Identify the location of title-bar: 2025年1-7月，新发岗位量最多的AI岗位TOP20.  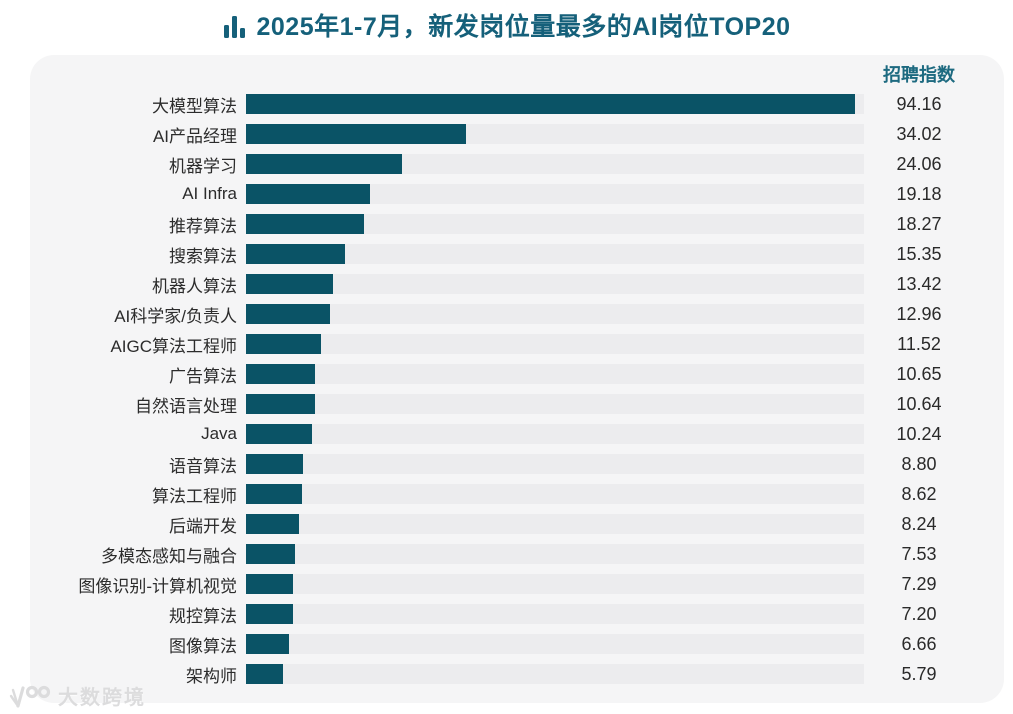
(506, 25).